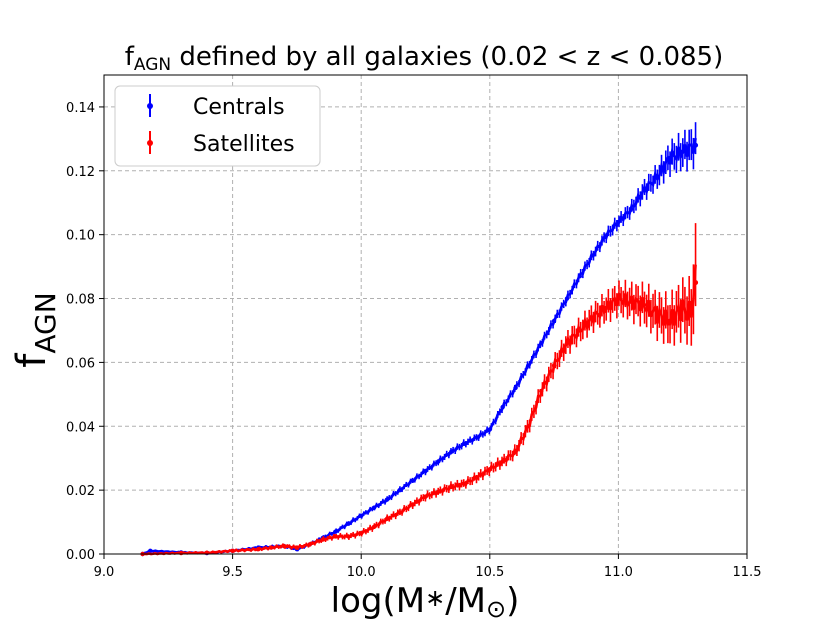  I want to click on x-tick-label: 9.5, so click(232, 572).